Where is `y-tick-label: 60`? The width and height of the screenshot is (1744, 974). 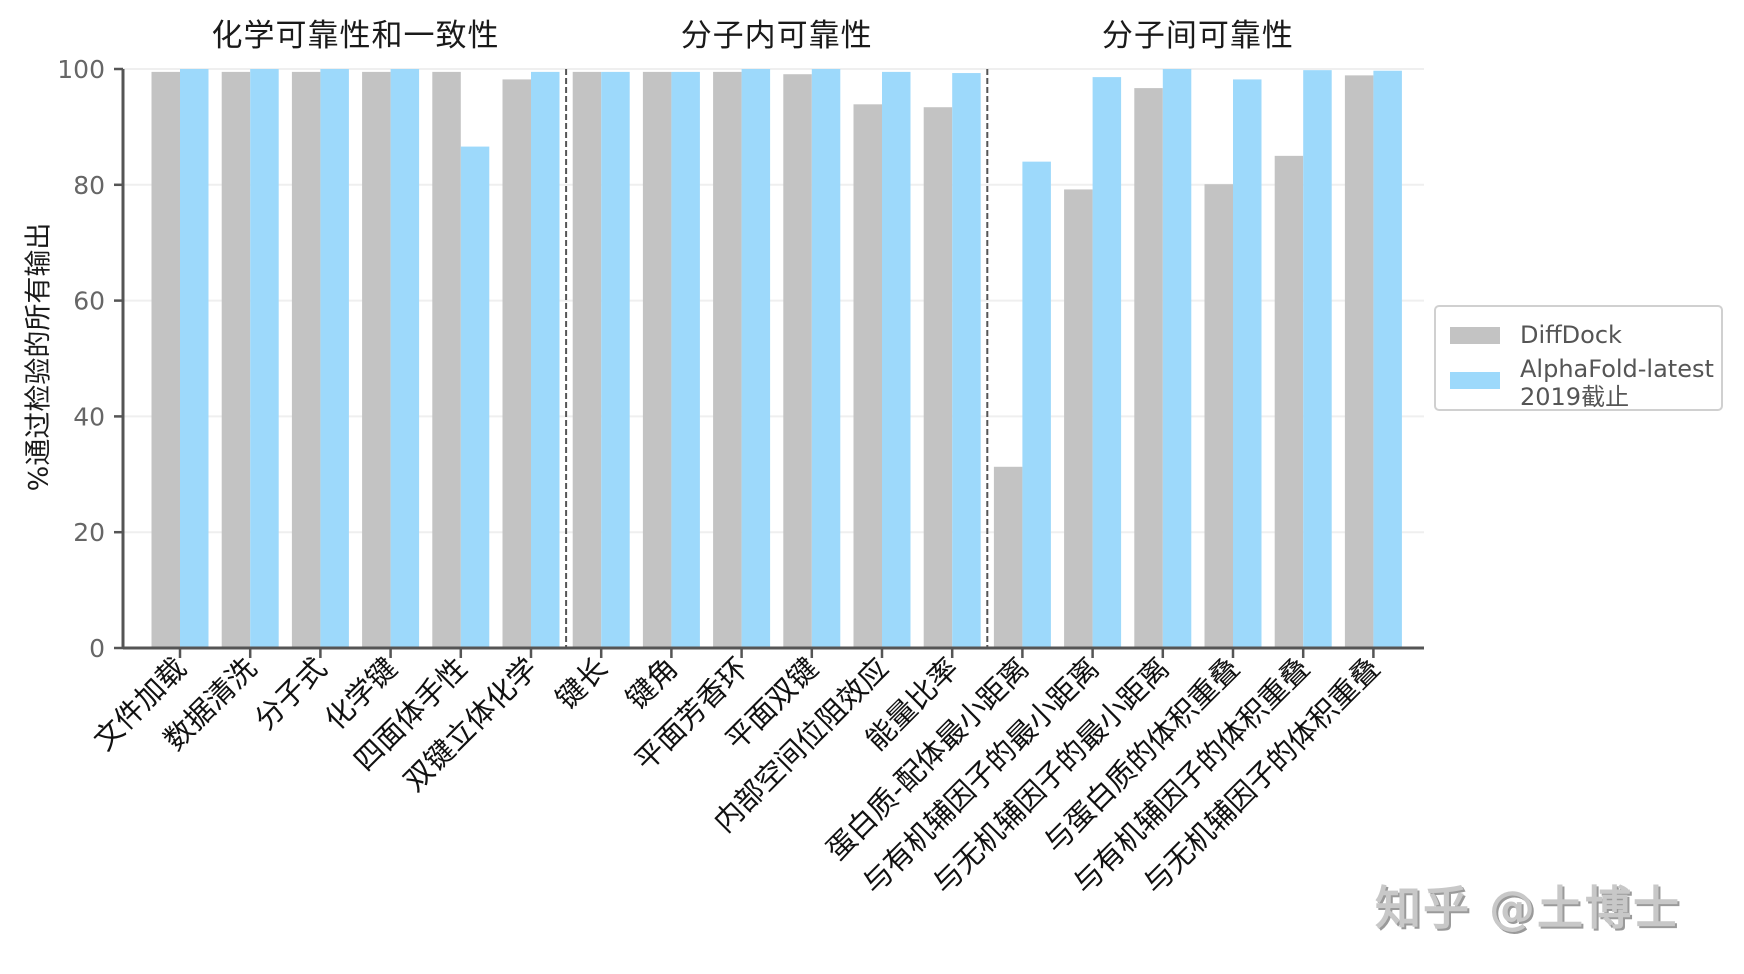
y-tick-label: 60 is located at coordinates (89, 301).